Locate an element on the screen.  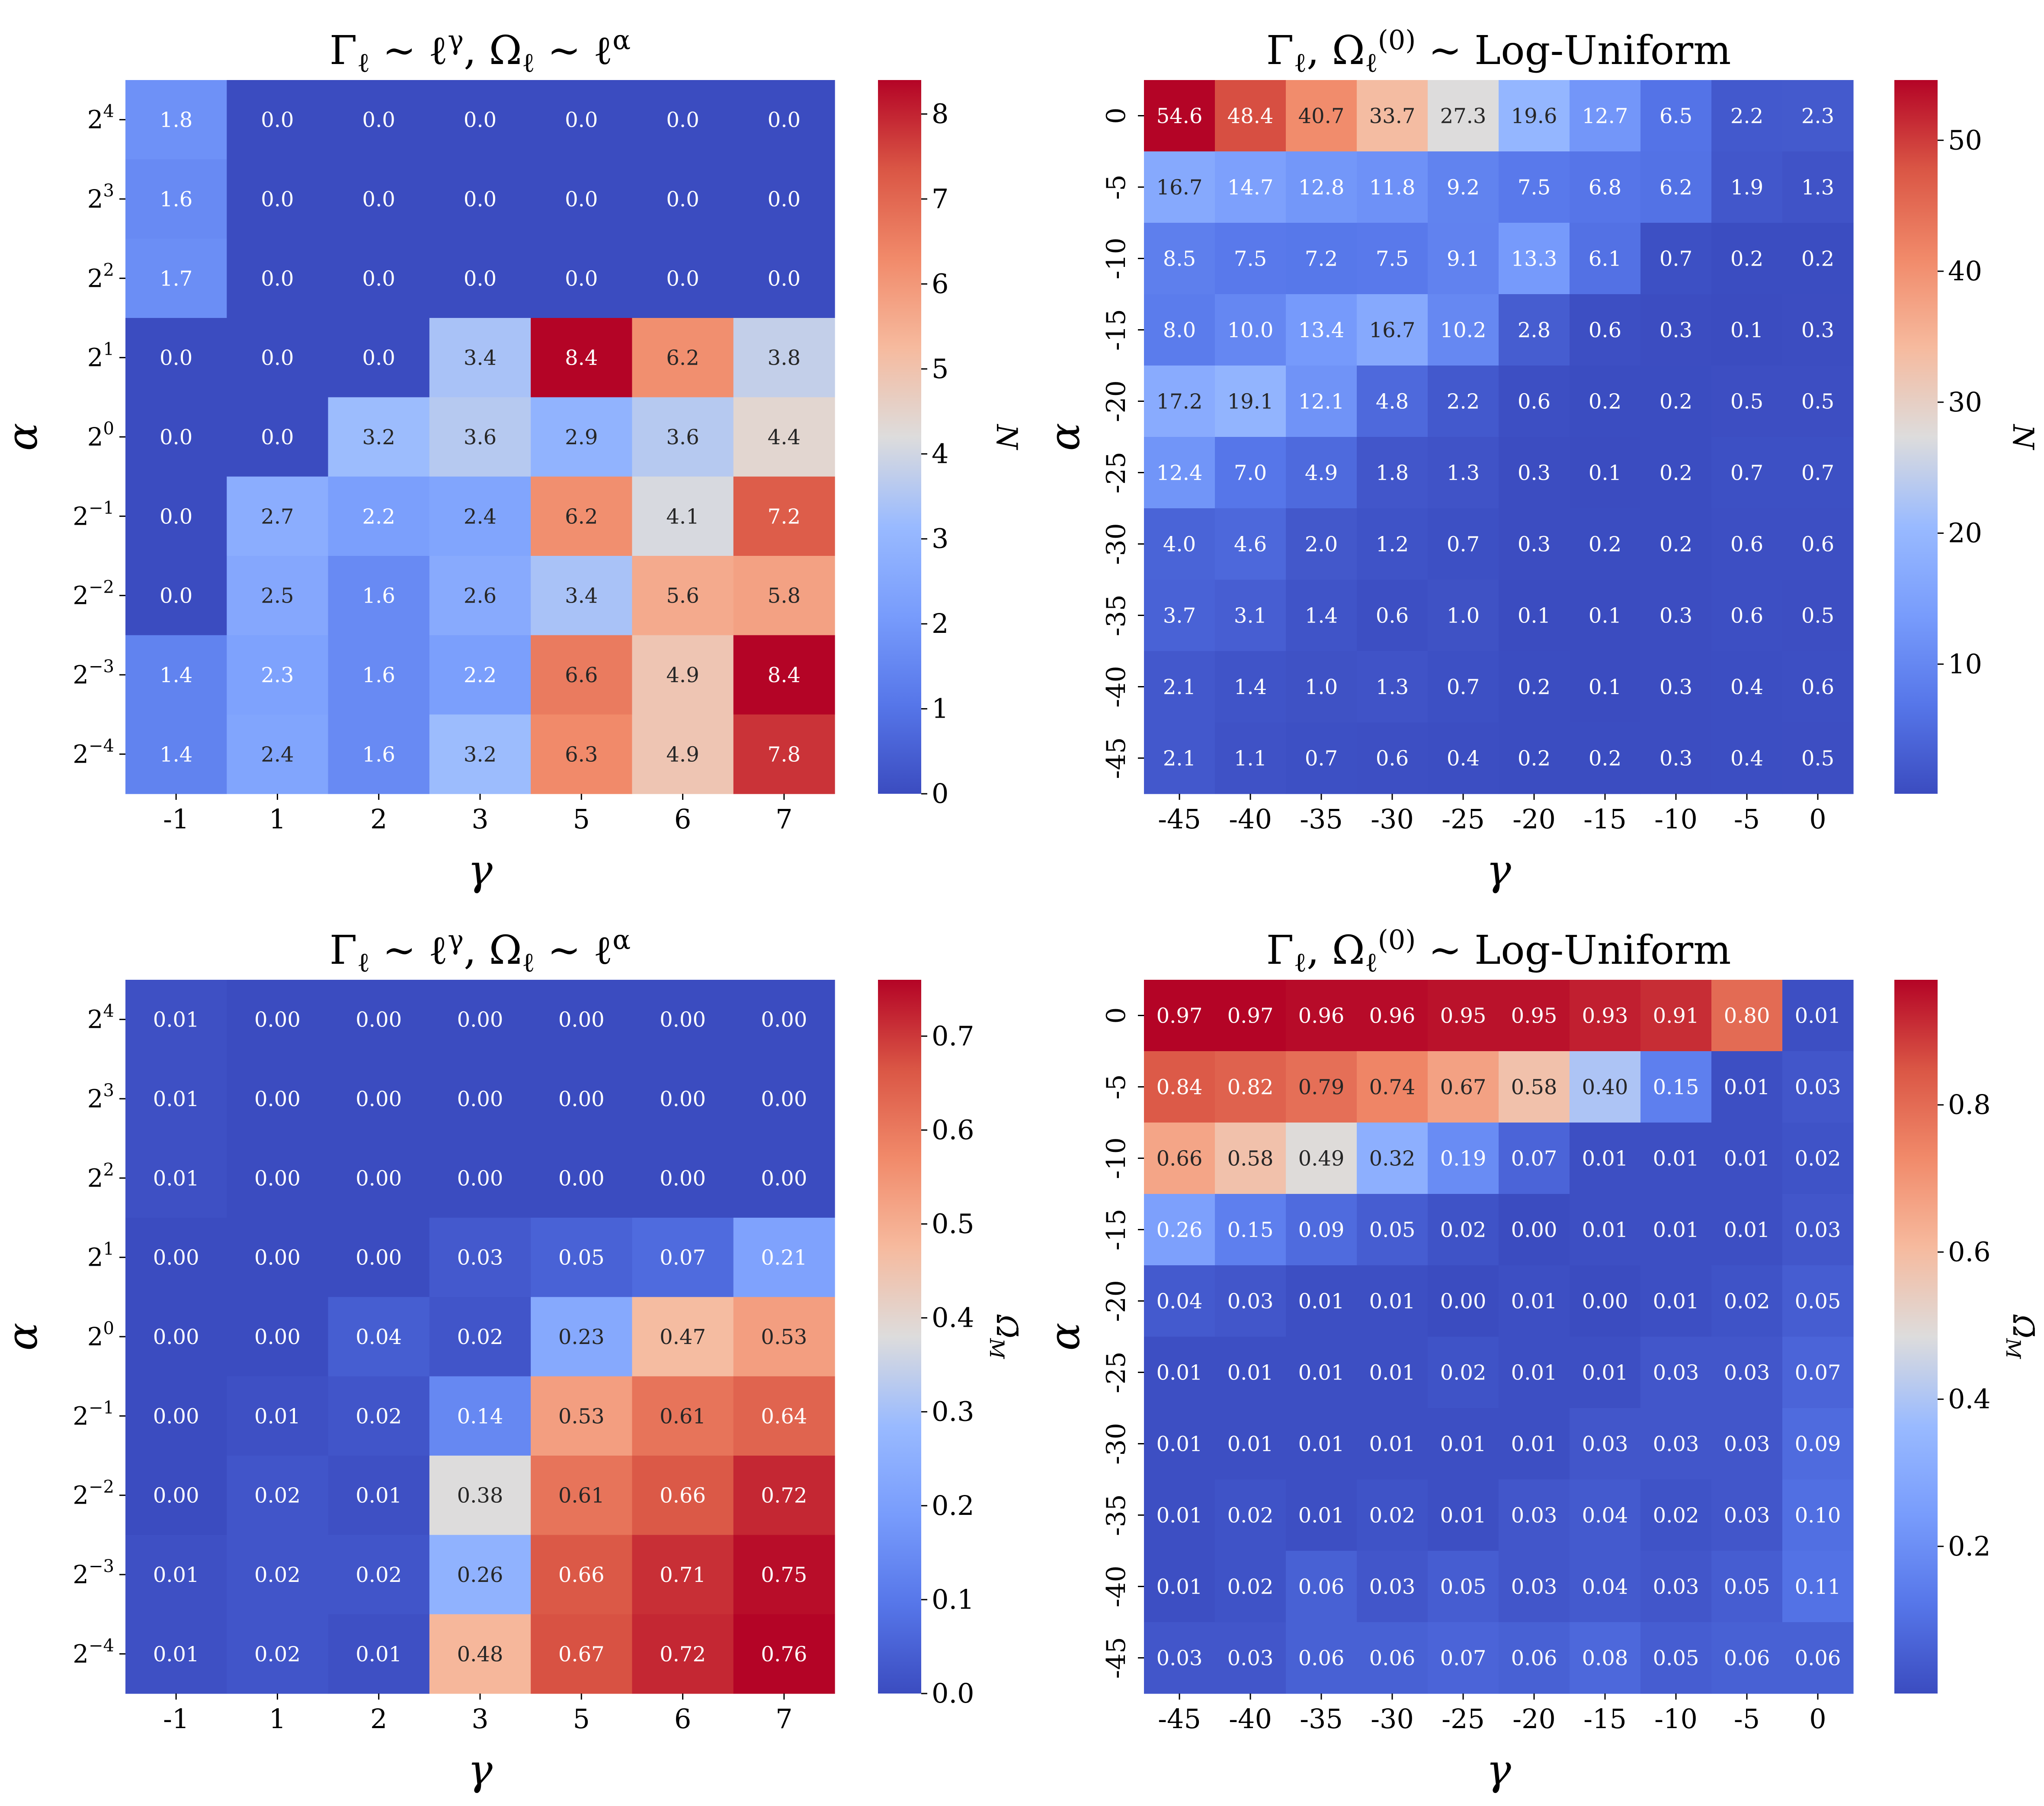
y-tick-label: 21 is located at coordinates (100, 356).